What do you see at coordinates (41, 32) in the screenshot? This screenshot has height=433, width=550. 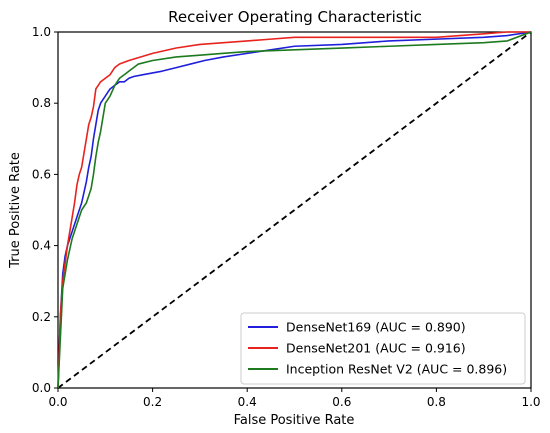 I see `y-tick-label: 1.0` at bounding box center [41, 32].